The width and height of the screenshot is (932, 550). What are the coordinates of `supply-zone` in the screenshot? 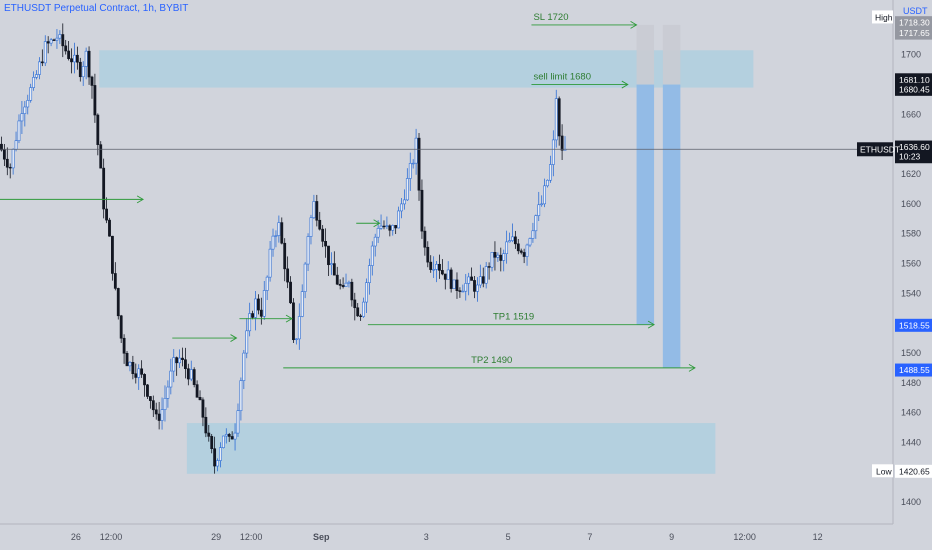 It's located at (426, 69).